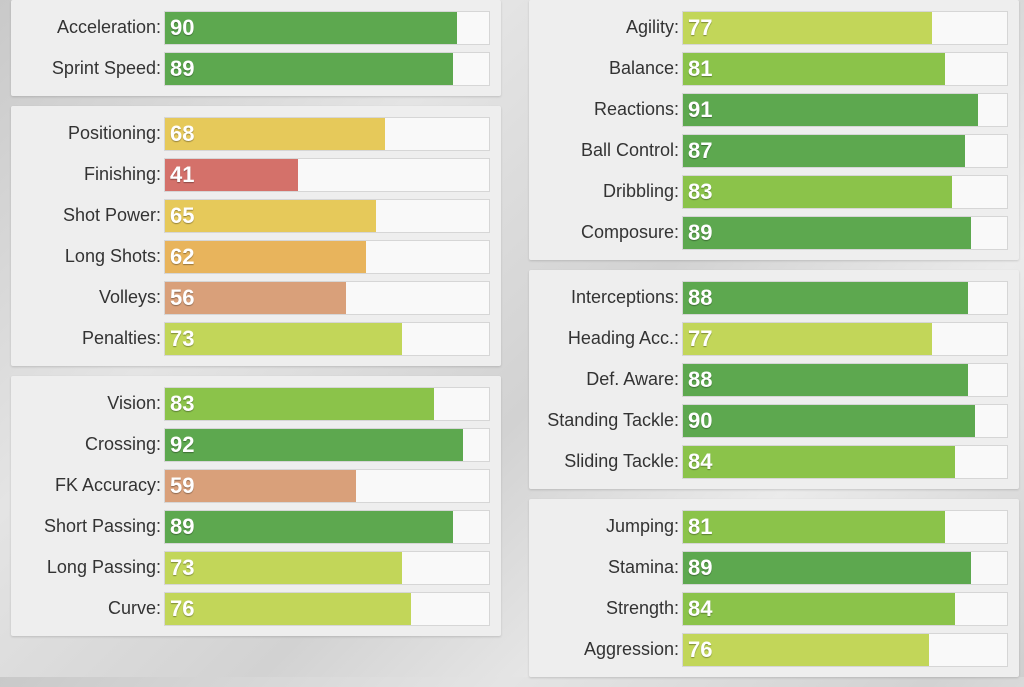 Image resolution: width=1024 pixels, height=687 pixels. Describe the element at coordinates (700, 297) in the screenshot. I see `stat-value: 88` at that location.